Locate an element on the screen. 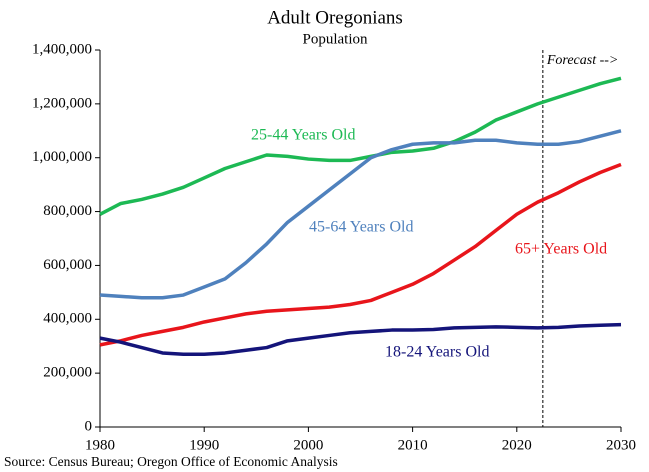 This screenshot has height=472, width=649. x-tick-label: 1980 is located at coordinates (100, 445).